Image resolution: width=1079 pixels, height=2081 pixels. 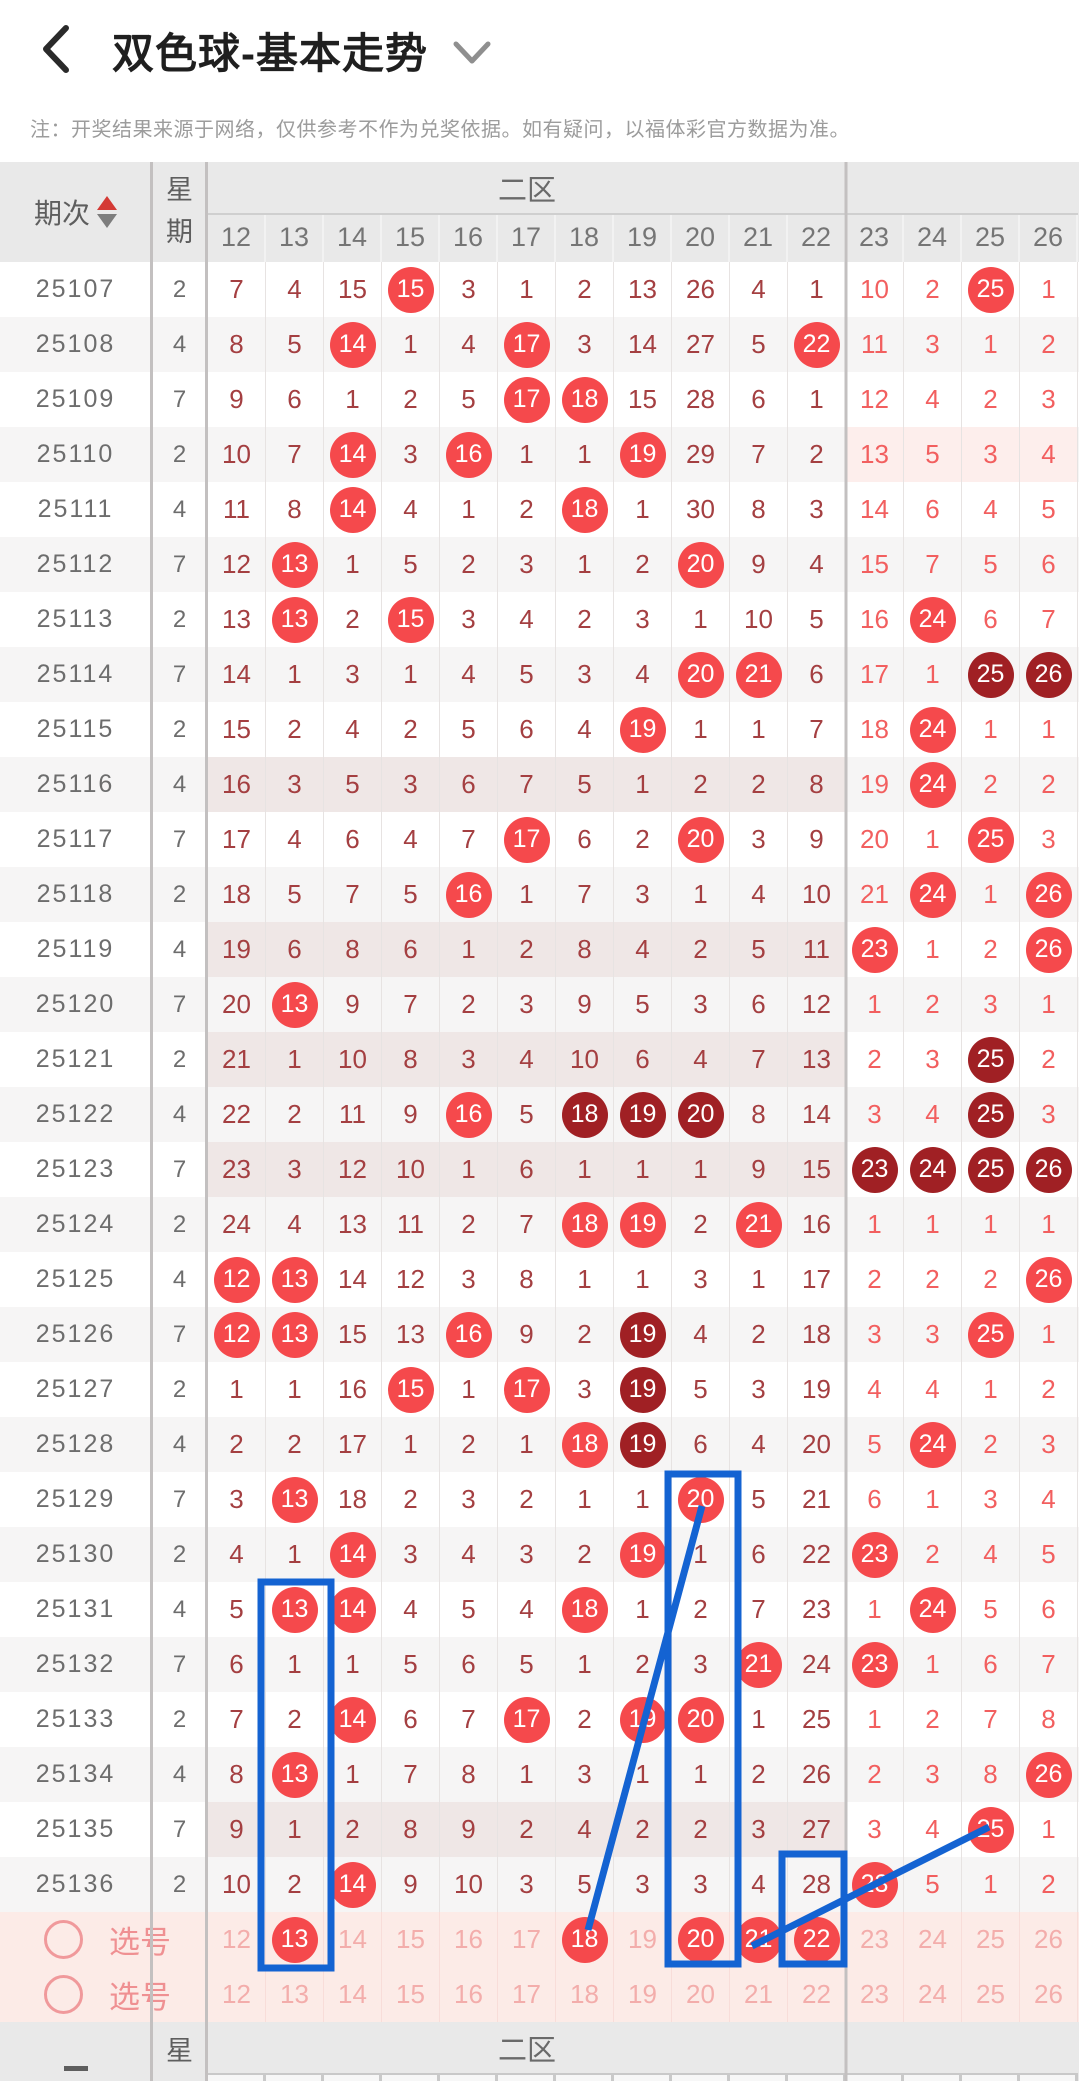 I want to click on sort-asc-icon, so click(x=107, y=203).